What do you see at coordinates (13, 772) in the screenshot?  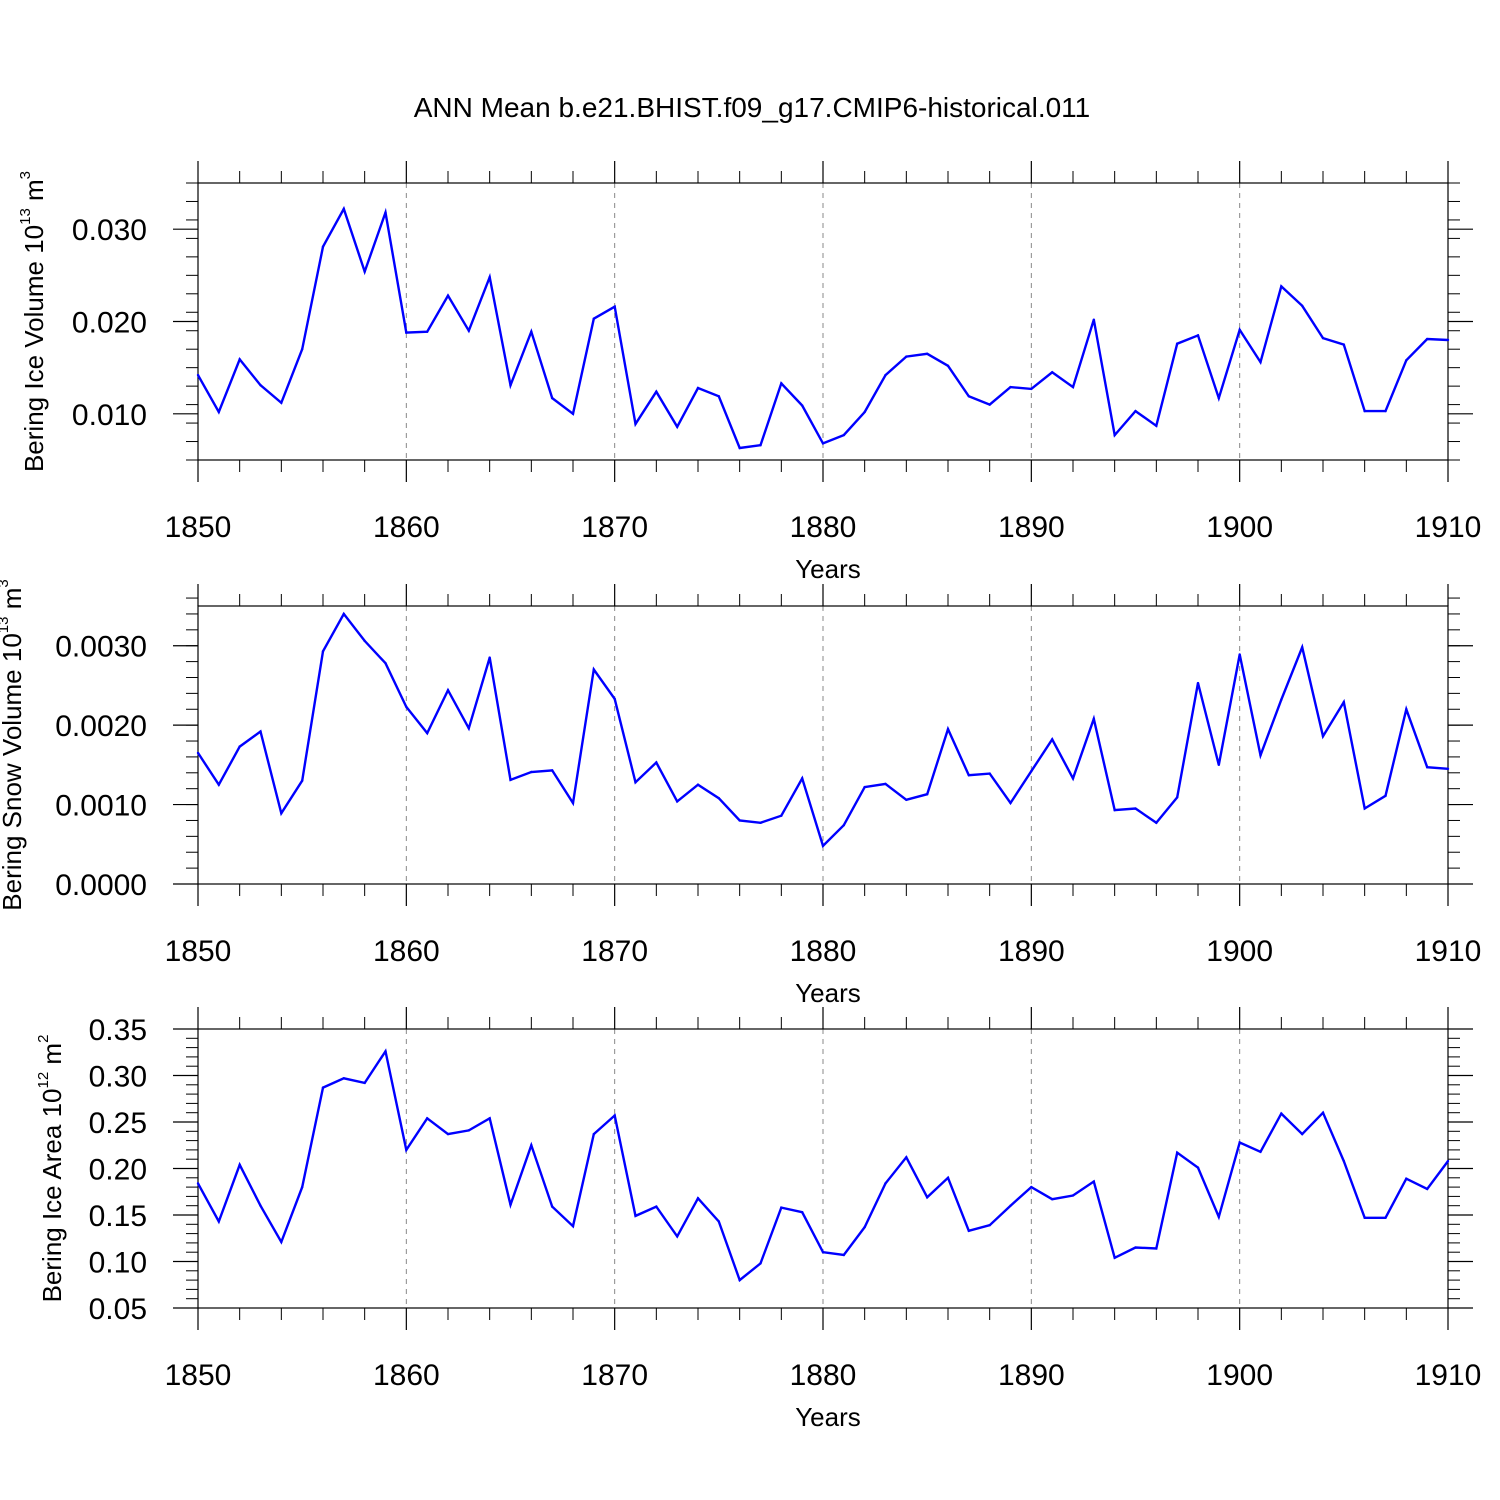 I see `y-axis-label-part: Bering Snow Volume 10` at bounding box center [13, 772].